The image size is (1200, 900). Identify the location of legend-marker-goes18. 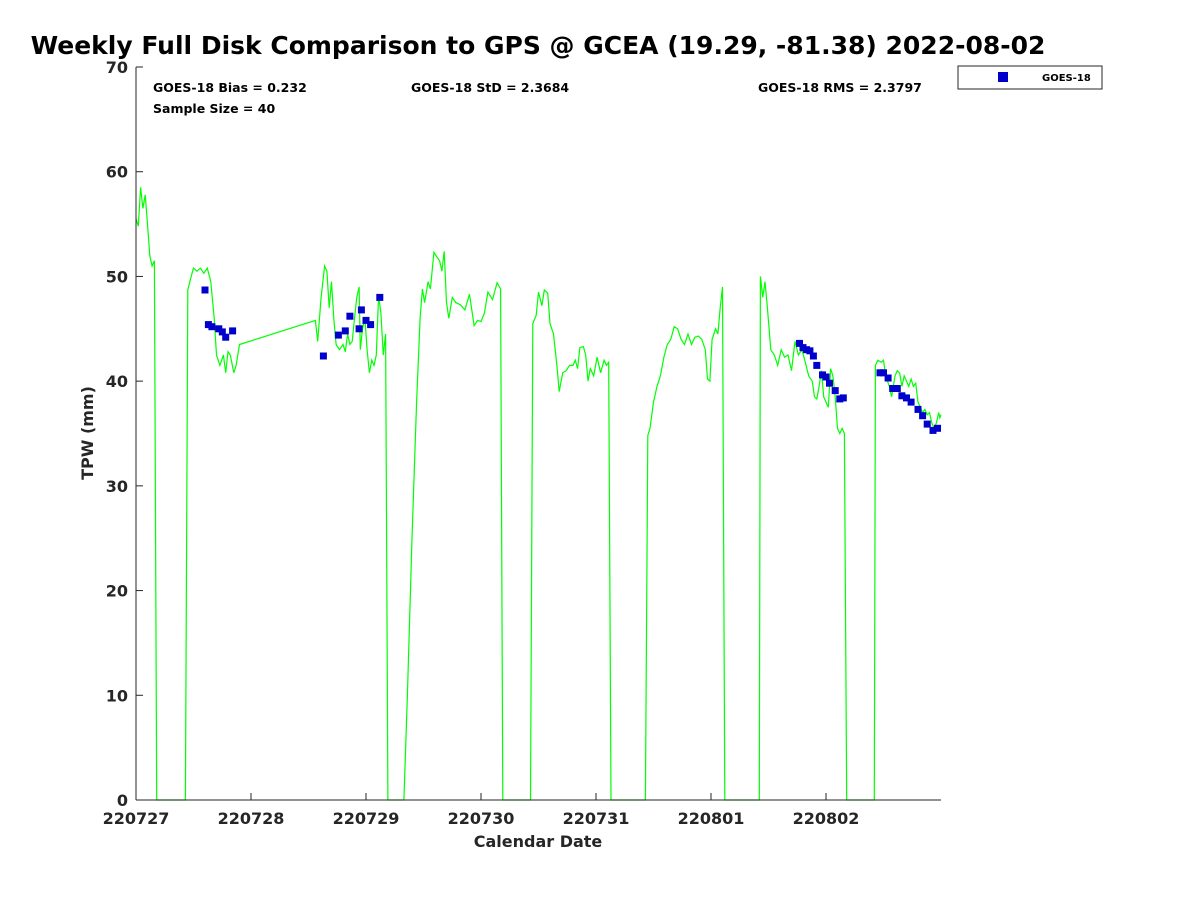
(1003, 77).